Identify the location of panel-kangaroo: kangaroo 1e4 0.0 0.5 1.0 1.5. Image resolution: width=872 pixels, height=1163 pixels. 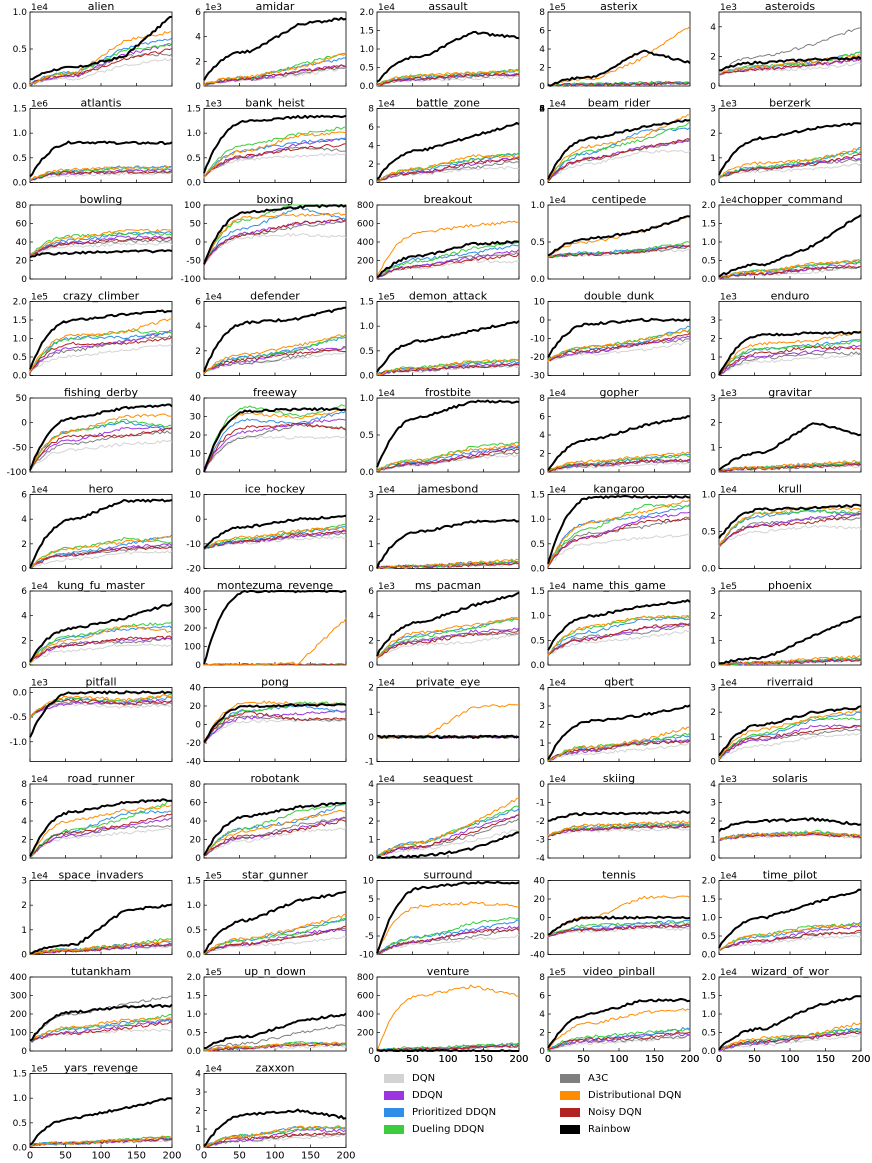
(611, 529).